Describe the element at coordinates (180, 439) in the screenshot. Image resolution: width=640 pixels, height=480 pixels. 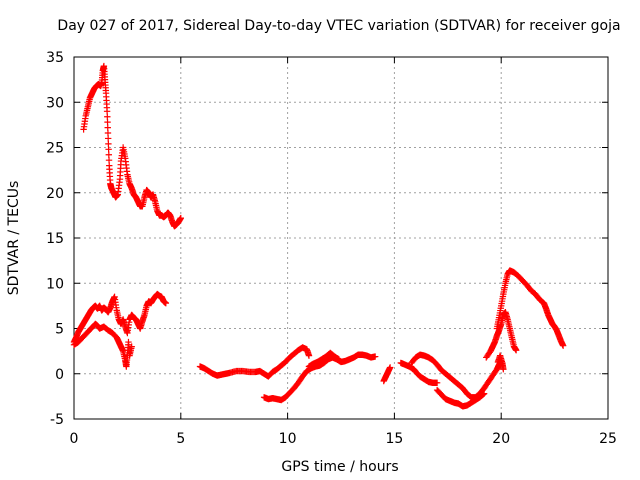
I see `x-tick-label: 5` at that location.